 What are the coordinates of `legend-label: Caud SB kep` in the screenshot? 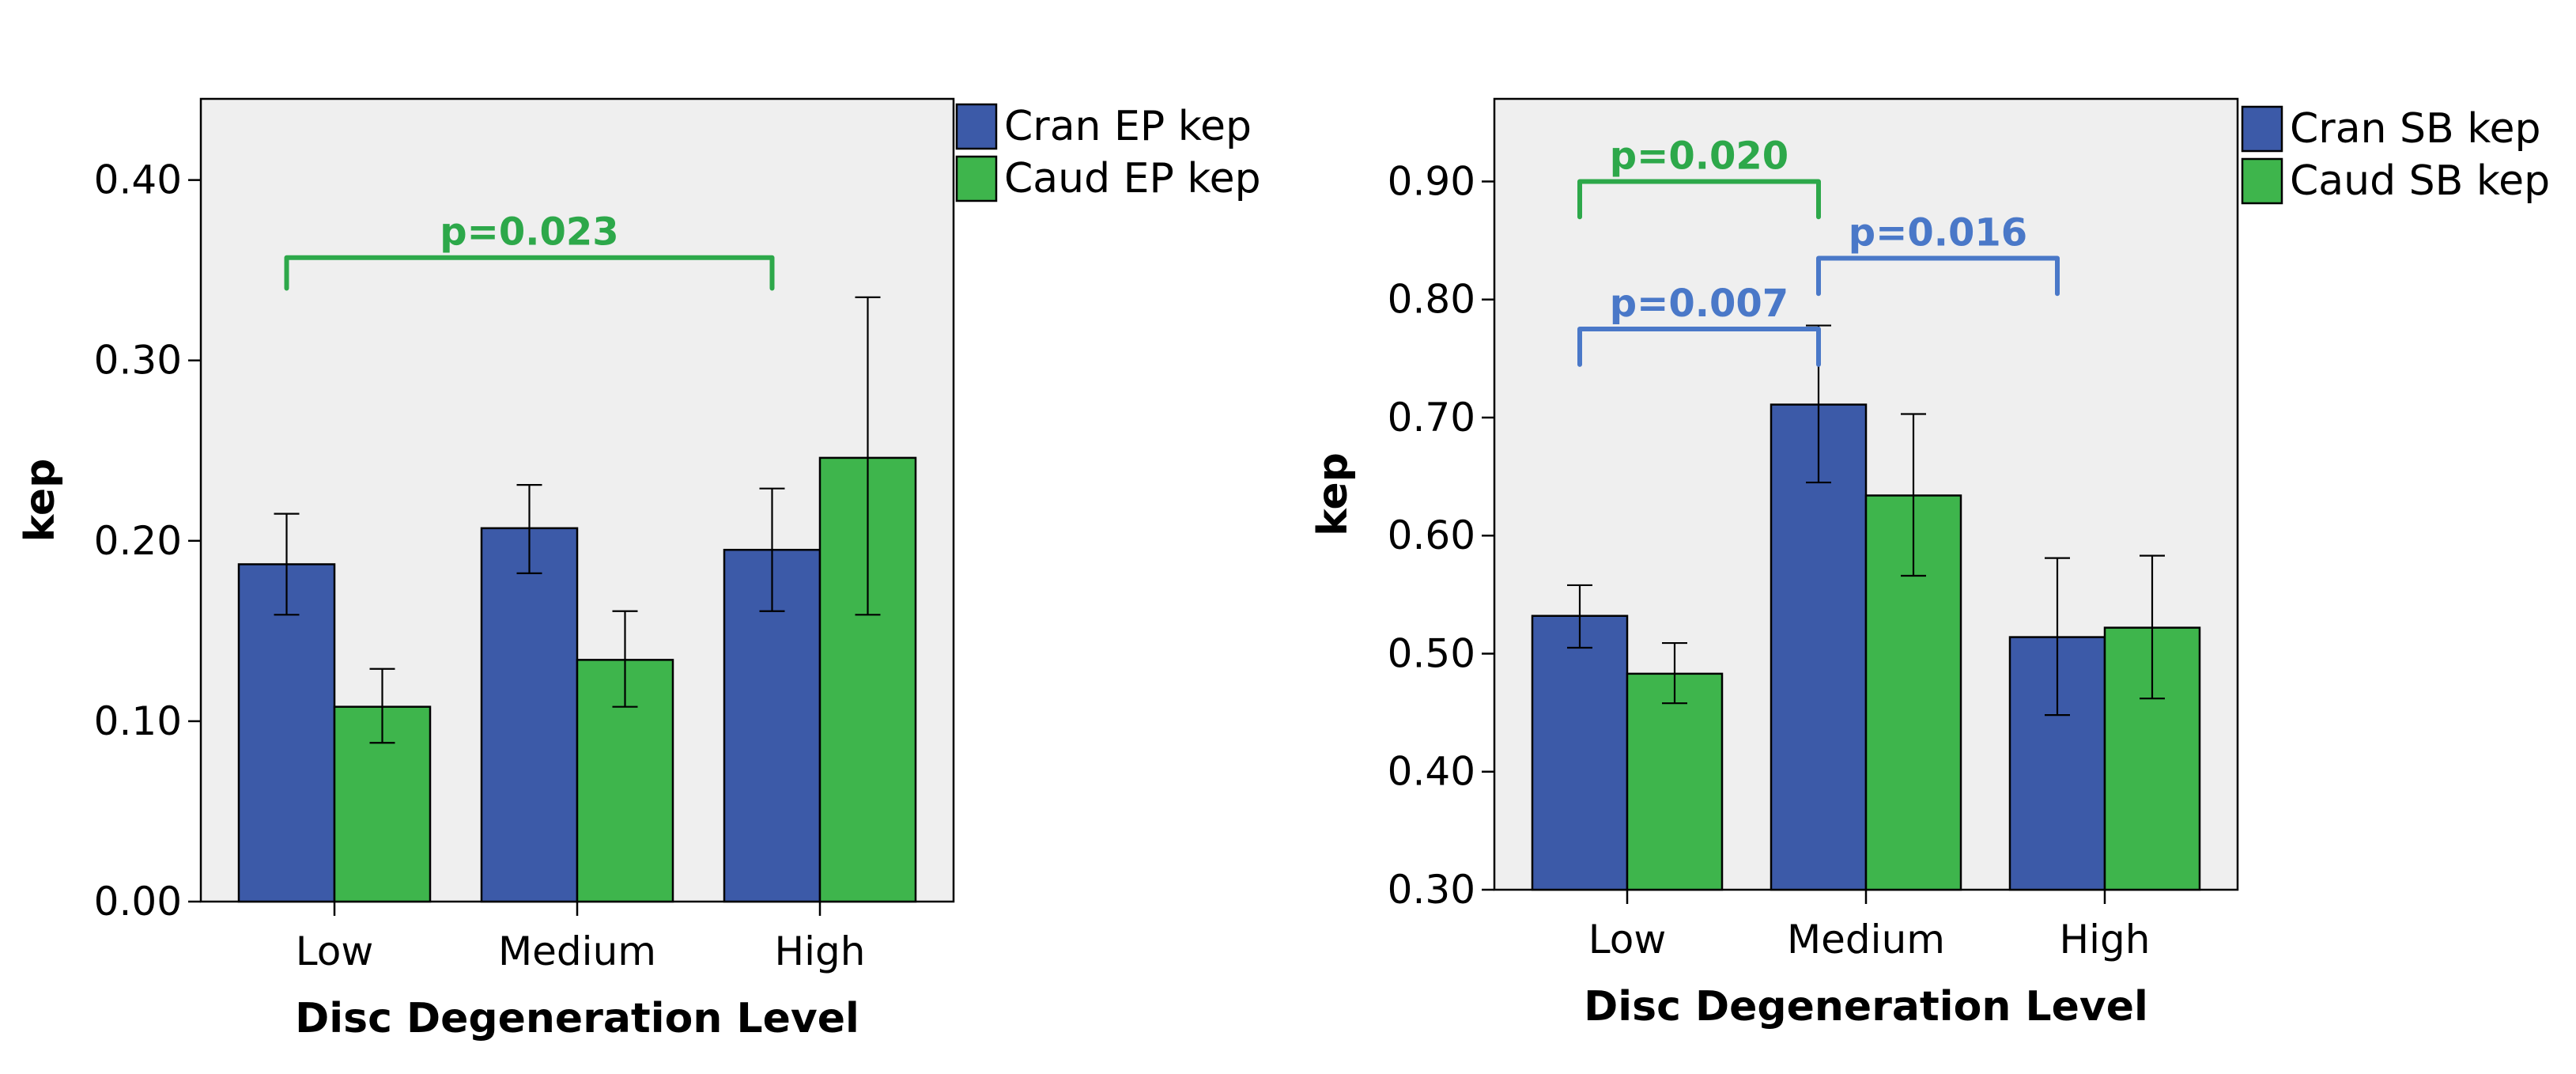 It's located at (2420, 181).